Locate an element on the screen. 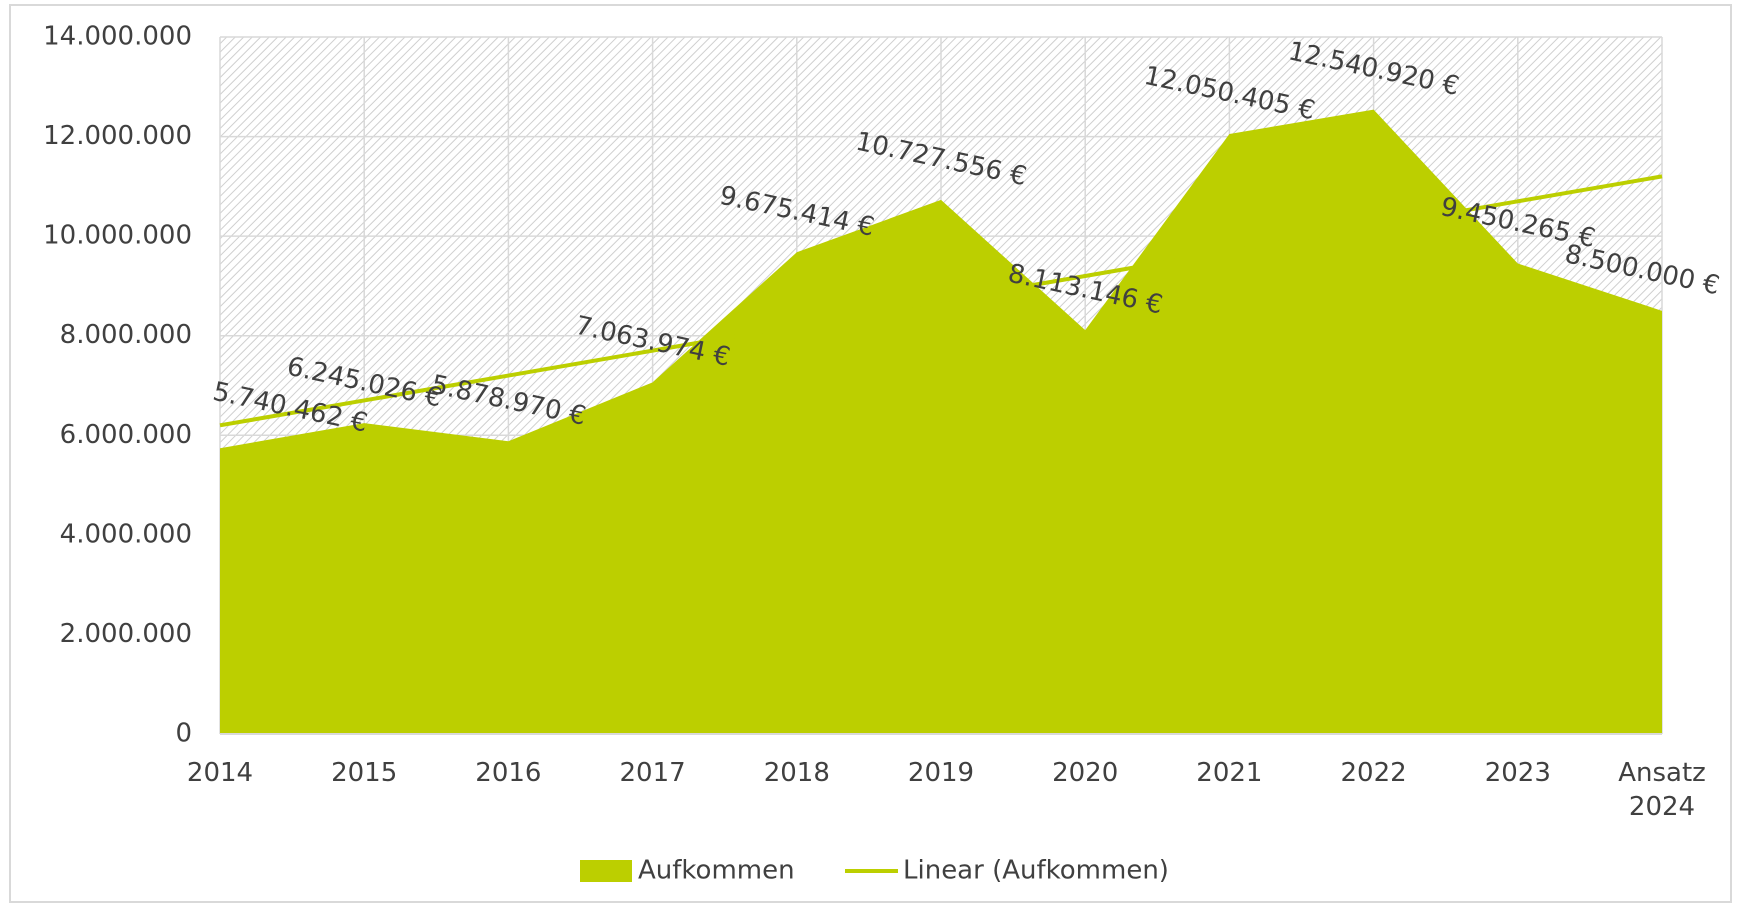 This screenshot has height=907, width=1741. x-tick-label: 2017 is located at coordinates (652, 773).